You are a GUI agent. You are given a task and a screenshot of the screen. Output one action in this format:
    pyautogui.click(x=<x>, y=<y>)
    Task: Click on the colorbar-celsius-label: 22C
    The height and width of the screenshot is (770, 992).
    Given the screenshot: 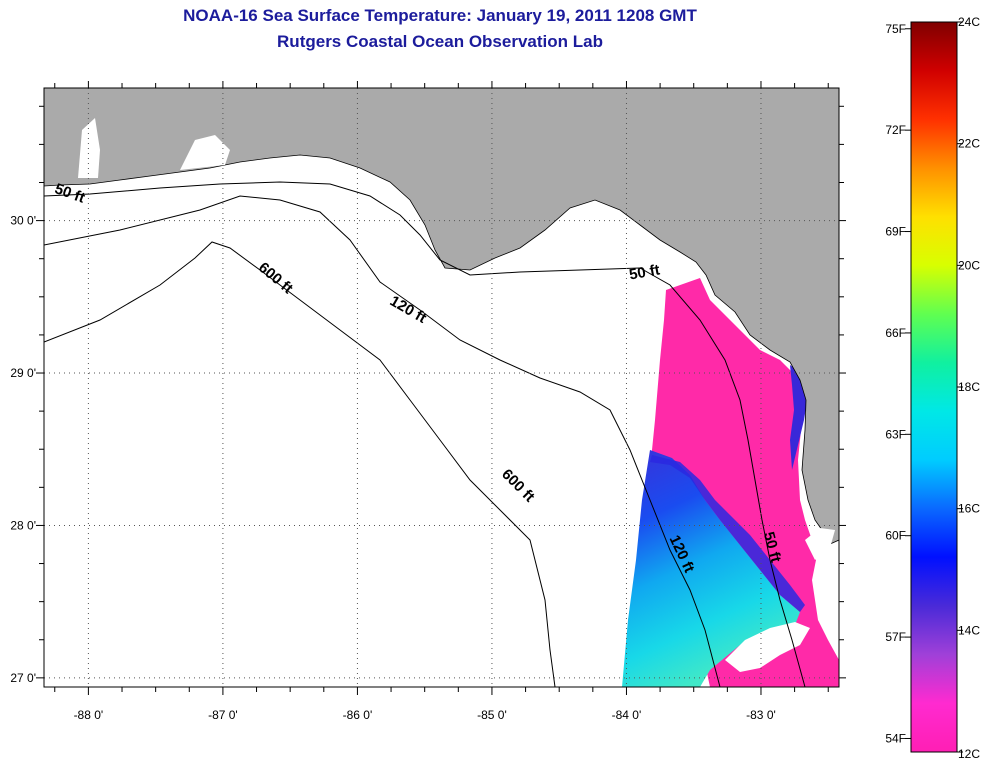 What is the action you would take?
    pyautogui.click(x=969, y=144)
    